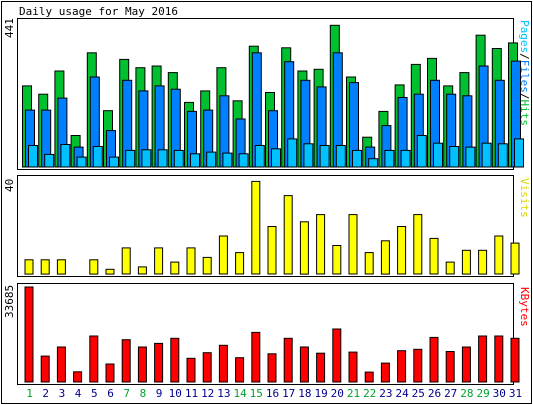 The image size is (533, 405). Describe the element at coordinates (402, 393) in the screenshot. I see `day-label: 24` at that location.